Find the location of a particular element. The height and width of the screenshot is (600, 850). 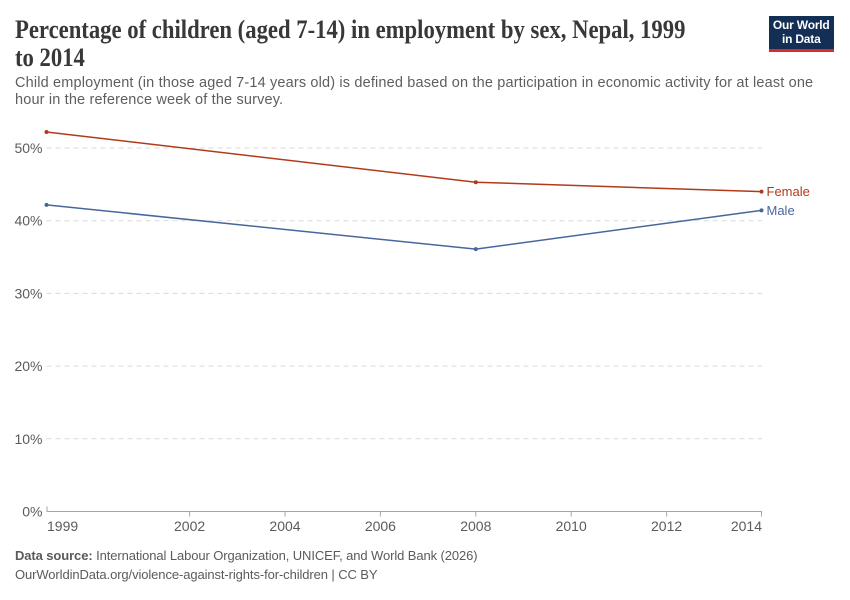

svg-text: 0% is located at coordinates (32, 512).